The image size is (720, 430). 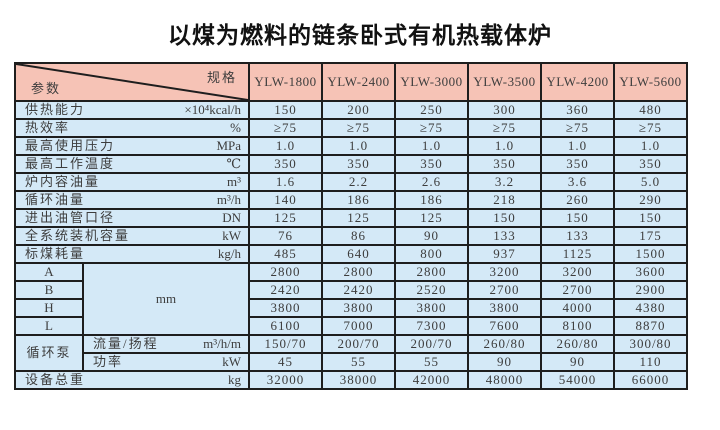 What do you see at coordinates (577, 380) in the screenshot?
I see `value-cell: 54000` at bounding box center [577, 380].